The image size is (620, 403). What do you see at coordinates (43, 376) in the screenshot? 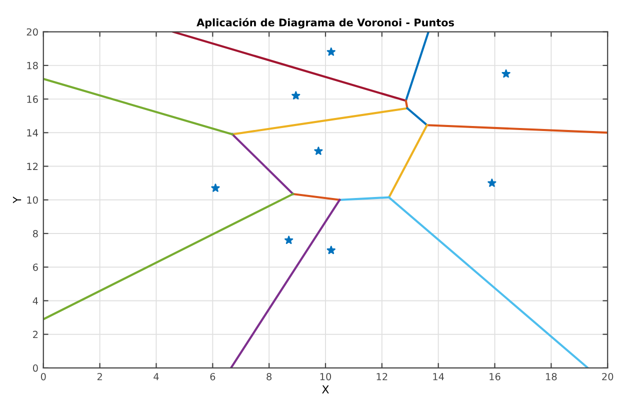
I see `x-tick-label: 0` at bounding box center [43, 376].